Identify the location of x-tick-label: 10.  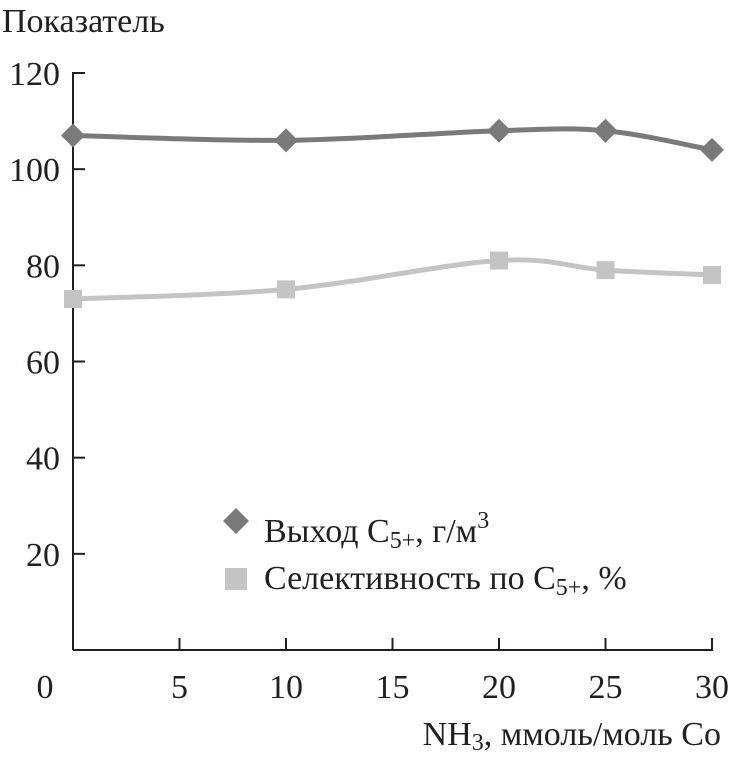
(286, 687).